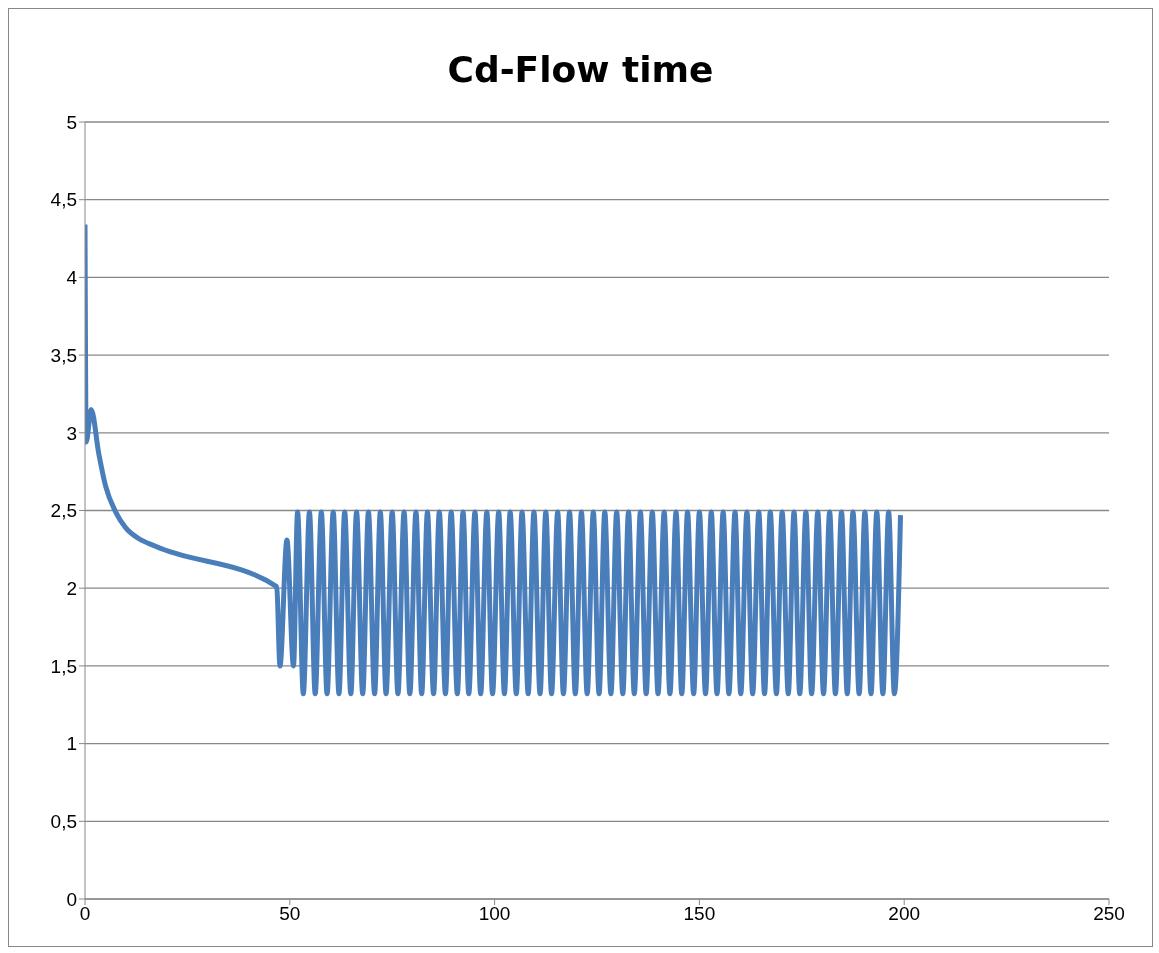  What do you see at coordinates (904, 914) in the screenshot?
I see `x-tick-label: 200` at bounding box center [904, 914].